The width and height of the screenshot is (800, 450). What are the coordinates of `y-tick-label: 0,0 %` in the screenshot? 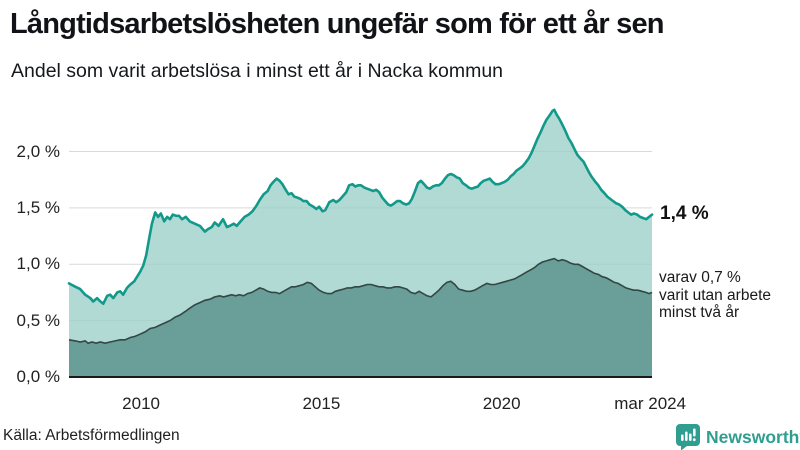 It's located at (38, 376).